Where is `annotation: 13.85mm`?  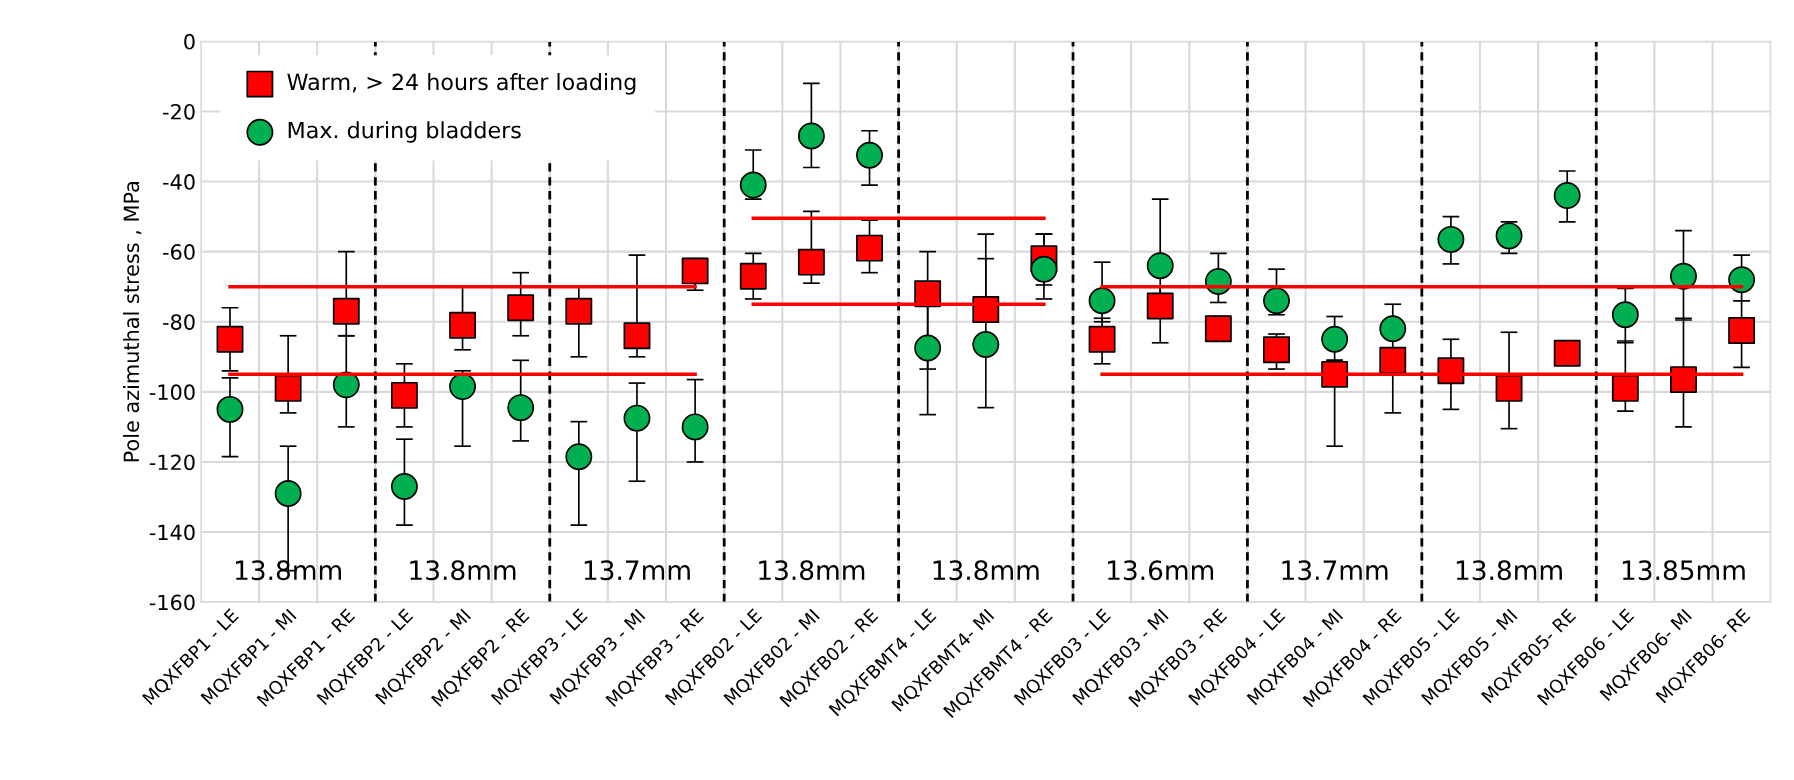 annotation: 13.85mm is located at coordinates (1683, 570).